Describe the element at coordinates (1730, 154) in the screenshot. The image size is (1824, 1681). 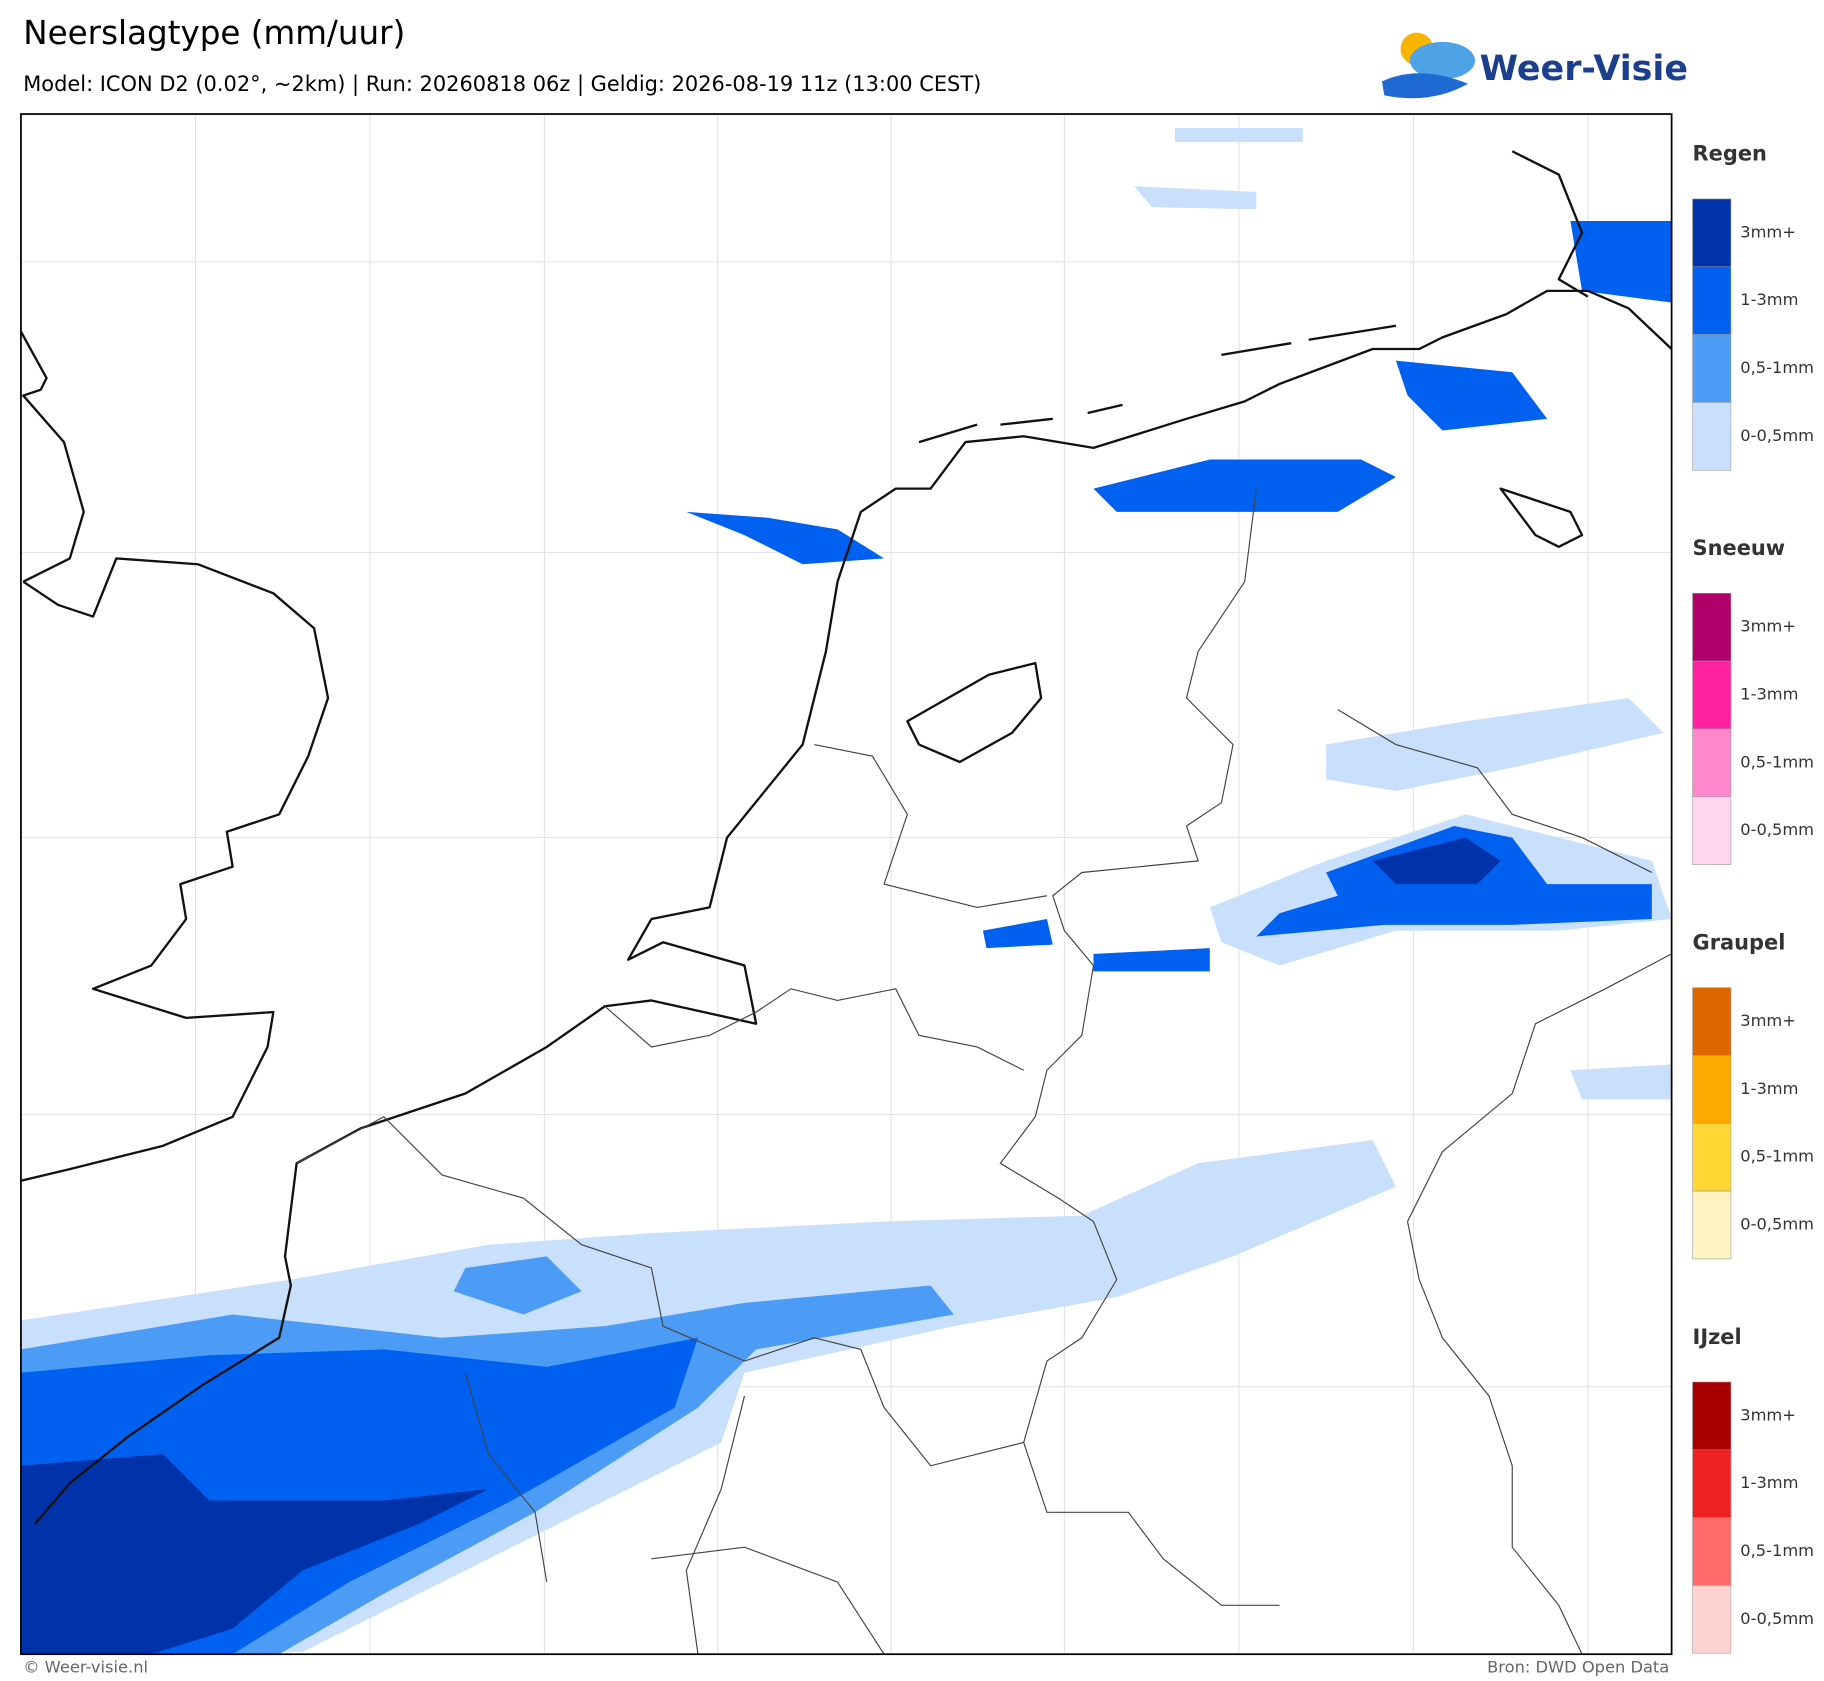
I see `legend-title: Regen` at that location.